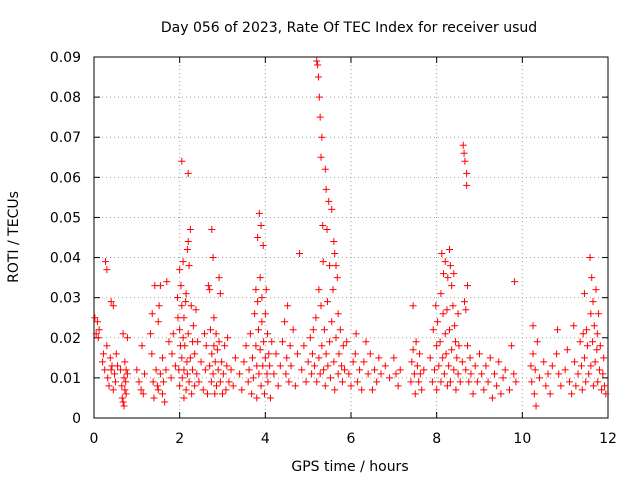 Image resolution: width=640 pixels, height=480 pixels. Describe the element at coordinates (94, 439) in the screenshot. I see `x-tick-label: 0` at that location.